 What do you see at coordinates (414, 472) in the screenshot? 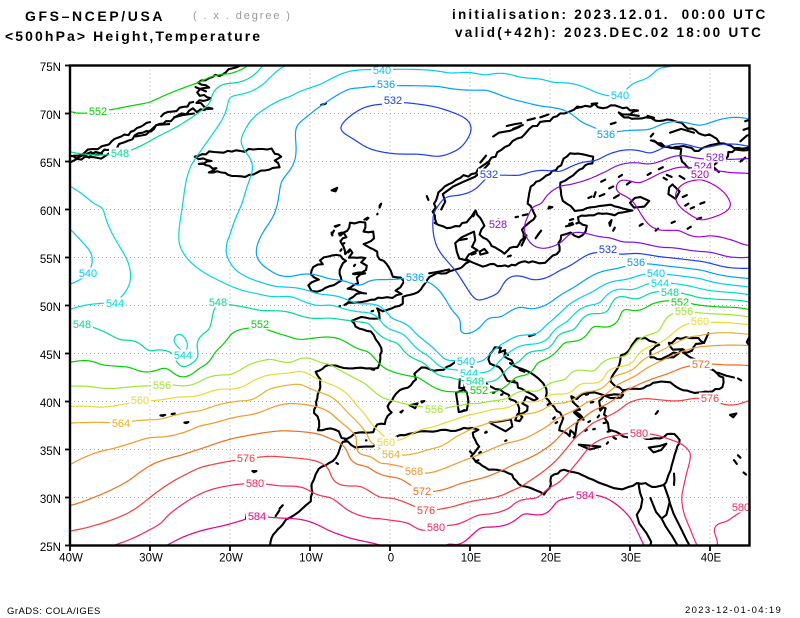
I see `svg-text: 568` at bounding box center [414, 472].